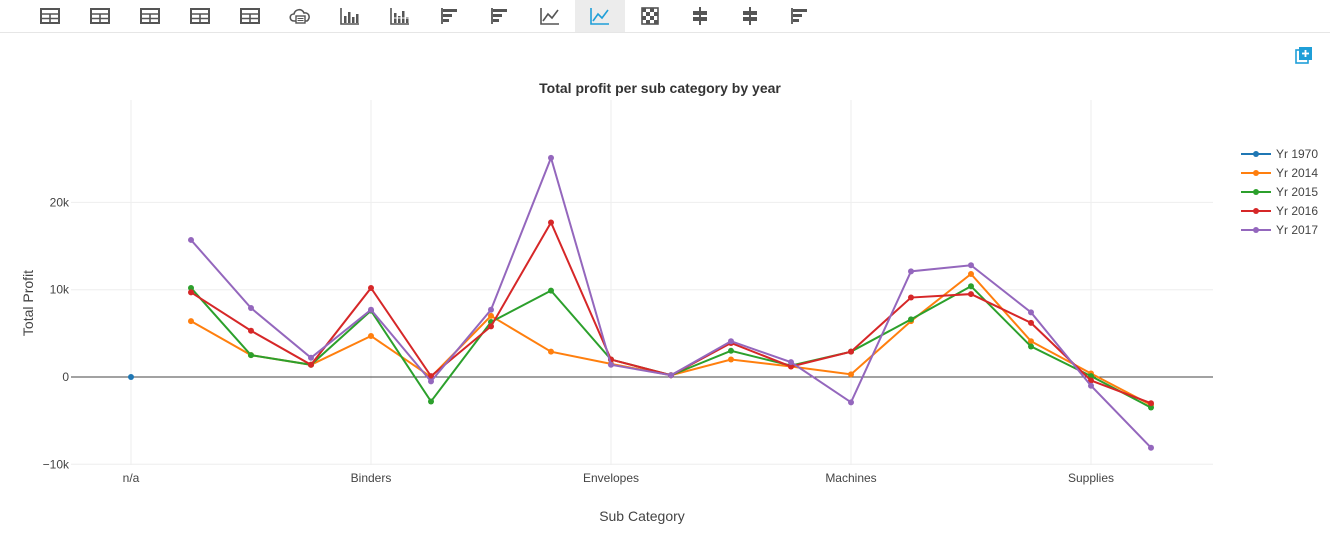 Image resolution: width=1330 pixels, height=544 pixels. Describe the element at coordinates (1297, 230) in the screenshot. I see `legend-label: Yr 2017` at that location.